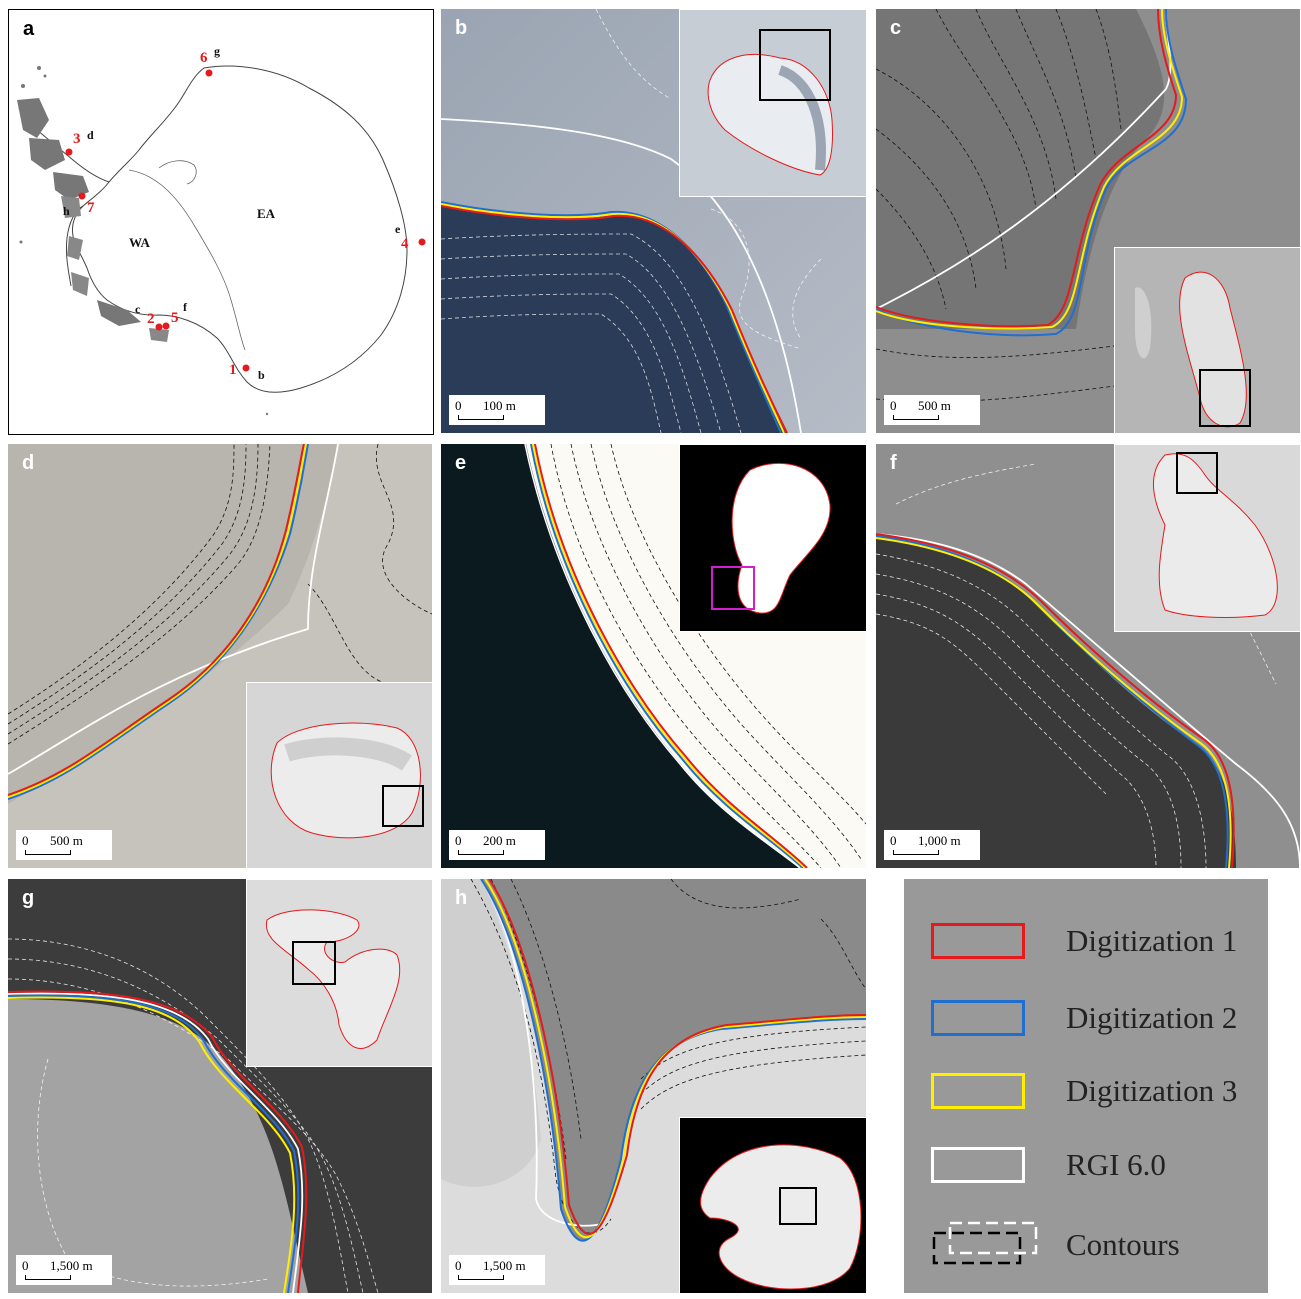 Image resolution: width=1301 pixels, height=1299 pixels. Describe the element at coordinates (1152, 940) in the screenshot. I see `legend-label: Digitization 1` at that location.